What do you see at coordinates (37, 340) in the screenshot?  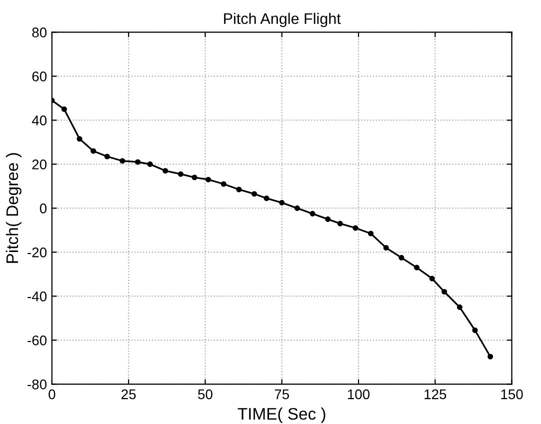 I see `y-tick-label: -60` at bounding box center [37, 340].